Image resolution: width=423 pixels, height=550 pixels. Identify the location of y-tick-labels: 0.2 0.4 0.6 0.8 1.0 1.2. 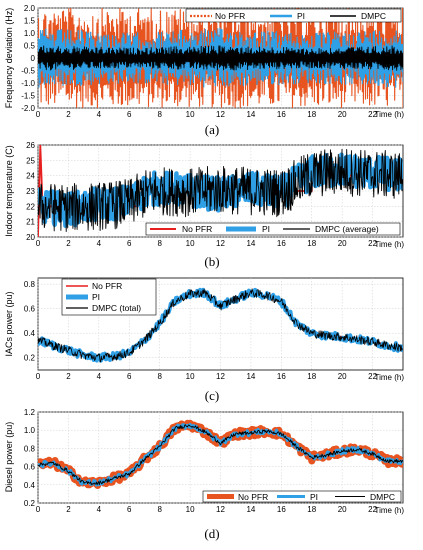
(30, 458).